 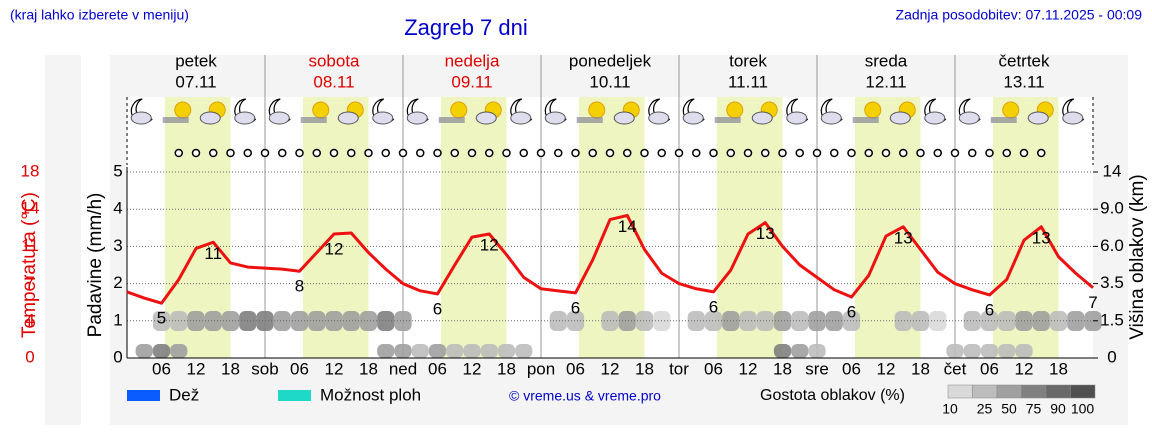 I want to click on day-date: 12.11, so click(x=885, y=81).